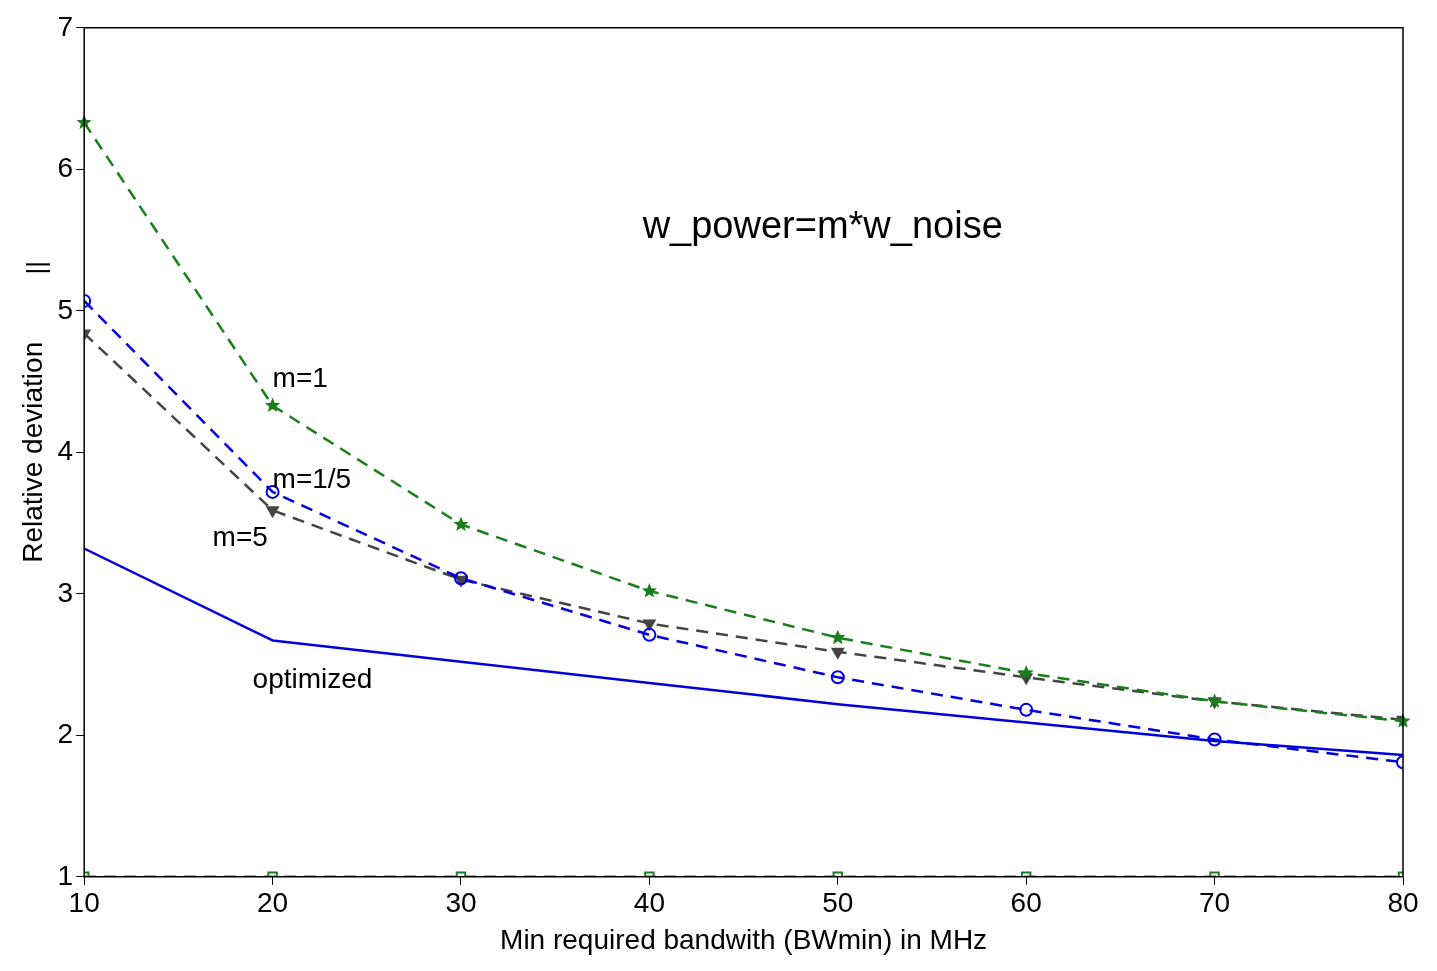 The width and height of the screenshot is (1437, 971). I want to click on x-axis-title: Min required bandwith (BWmin) in MHz, so click(744, 939).